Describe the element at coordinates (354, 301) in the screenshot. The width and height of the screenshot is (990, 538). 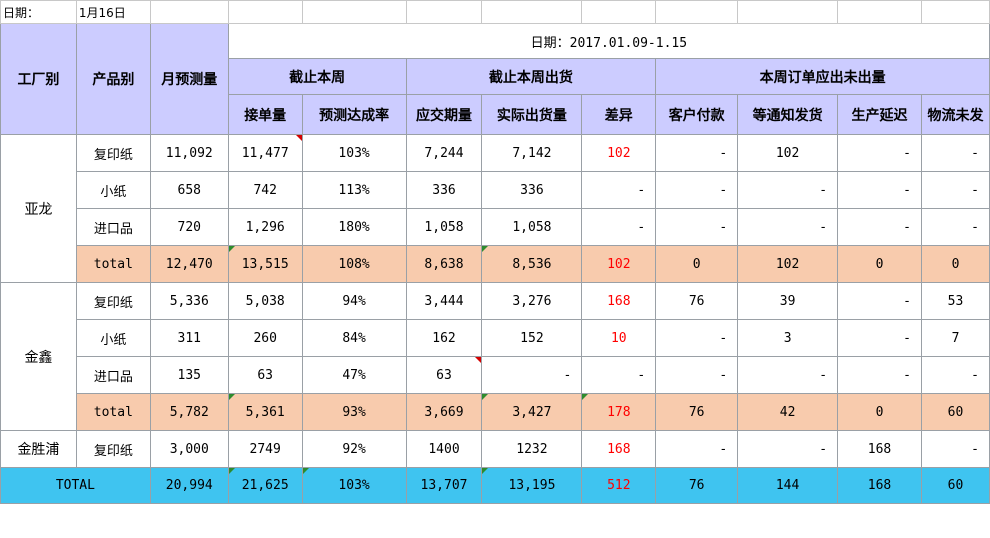
I see `value-cell: 94%` at that location.